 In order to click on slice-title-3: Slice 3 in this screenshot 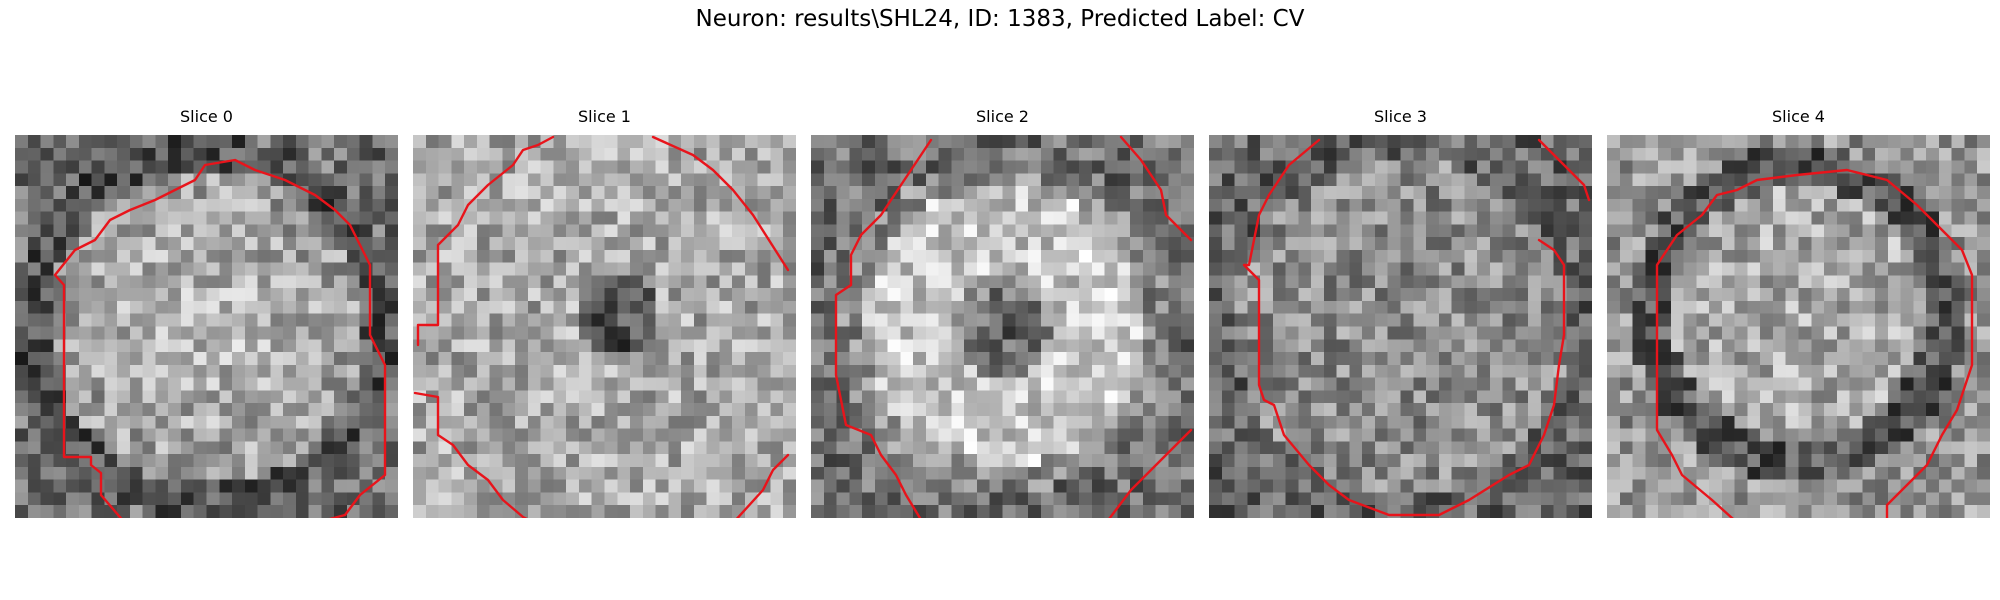, I will do `click(1400, 116)`.